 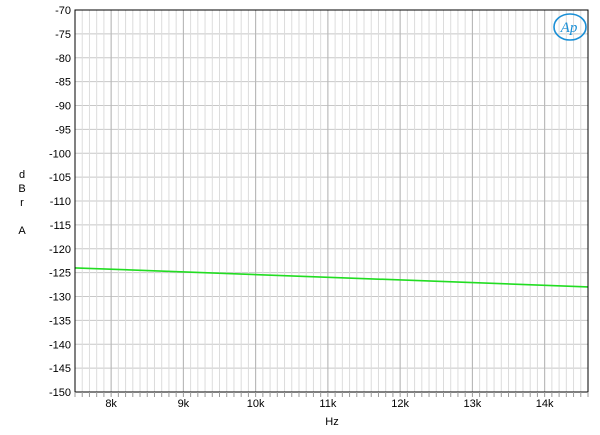 I want to click on y-tick-label: -75, so click(x=63, y=35).